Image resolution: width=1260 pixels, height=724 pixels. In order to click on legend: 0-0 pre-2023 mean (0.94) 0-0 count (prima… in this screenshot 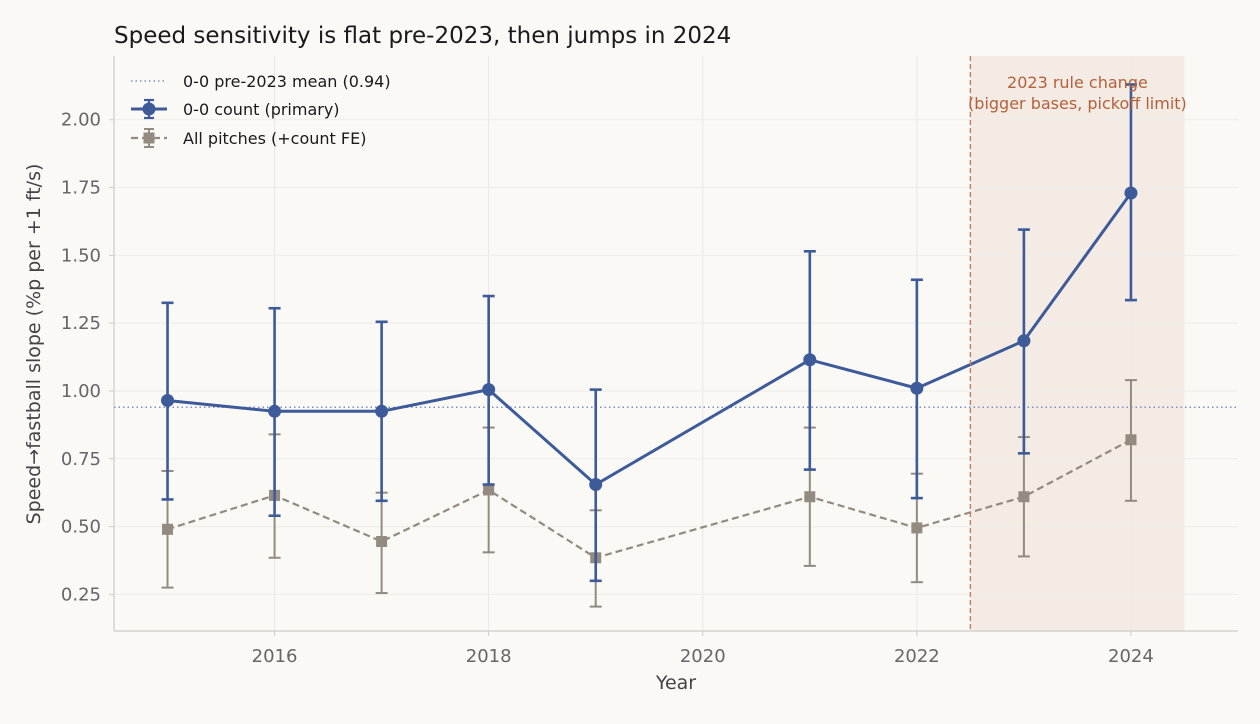, I will do `click(261, 110)`.